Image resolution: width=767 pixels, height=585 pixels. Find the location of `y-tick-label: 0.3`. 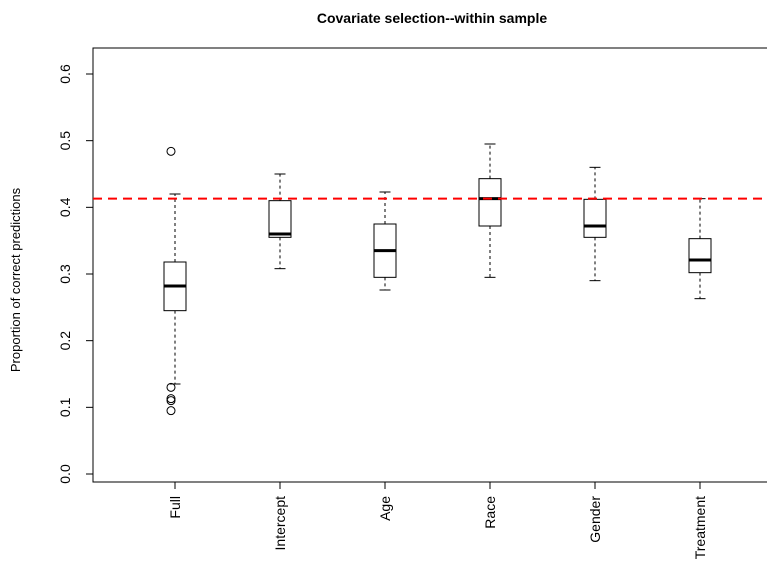

y-tick-label: 0.3 is located at coordinates (65, 274).